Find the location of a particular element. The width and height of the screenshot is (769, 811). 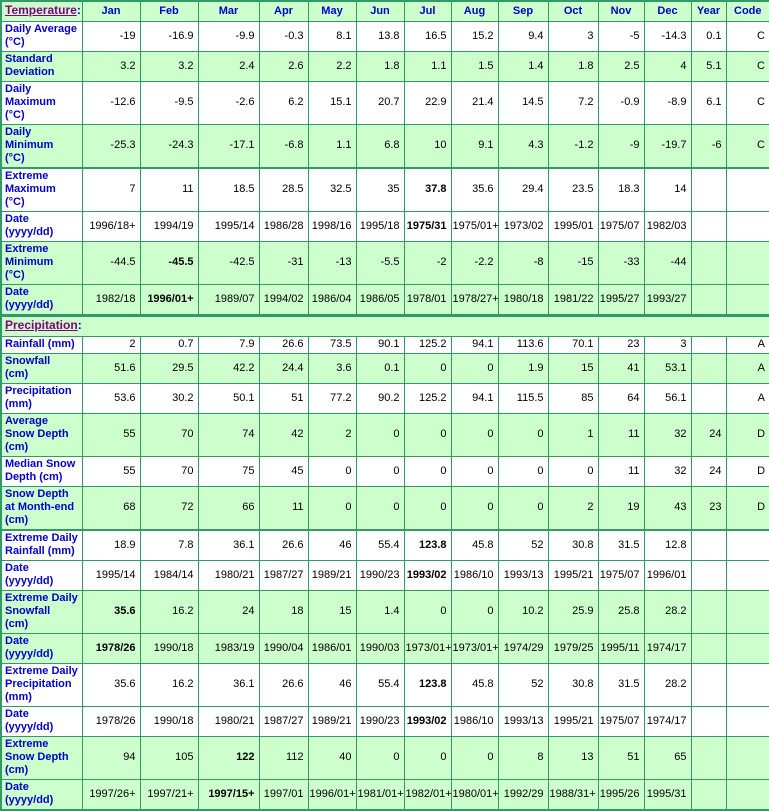

cell: 32.5 is located at coordinates (332, 189).